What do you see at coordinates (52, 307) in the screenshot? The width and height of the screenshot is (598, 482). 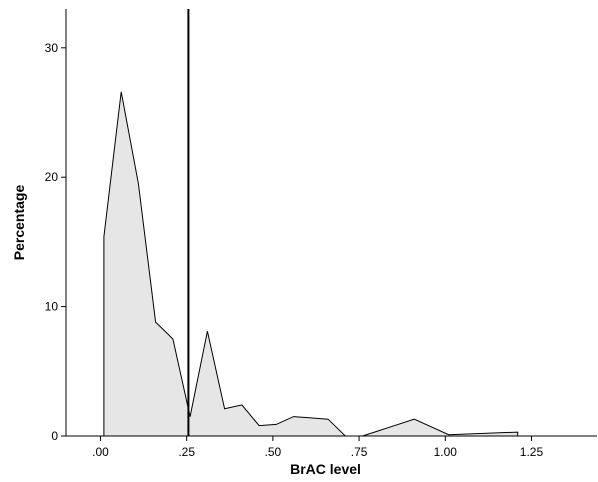 I see `y-tick-label: 10` at bounding box center [52, 307].